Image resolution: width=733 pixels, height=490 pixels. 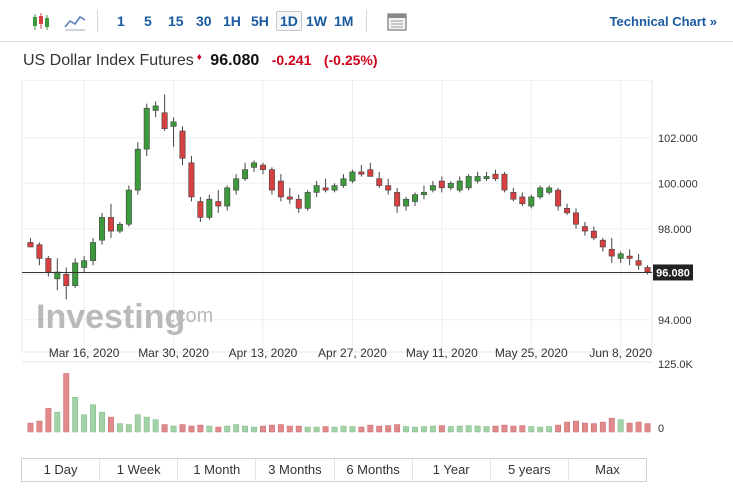 I want to click on x-tick-label: Apr 13, 2020, so click(x=263, y=353).